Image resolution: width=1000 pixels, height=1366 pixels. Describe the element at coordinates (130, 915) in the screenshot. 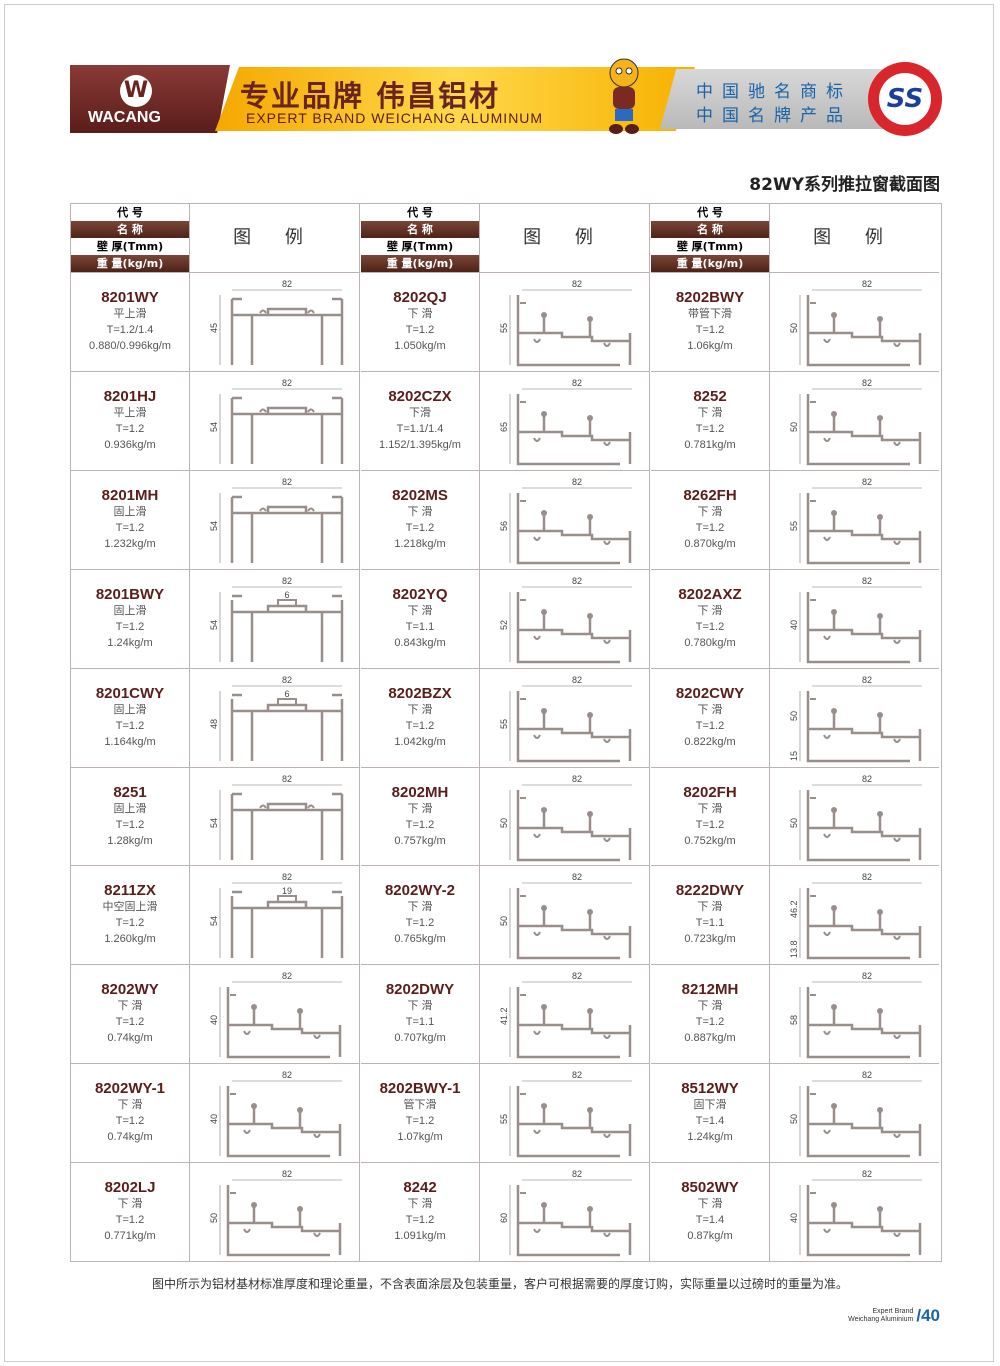

I see `profile-info: 8211ZX 中空固上滑 T=1.2 1.260kg/m` at that location.